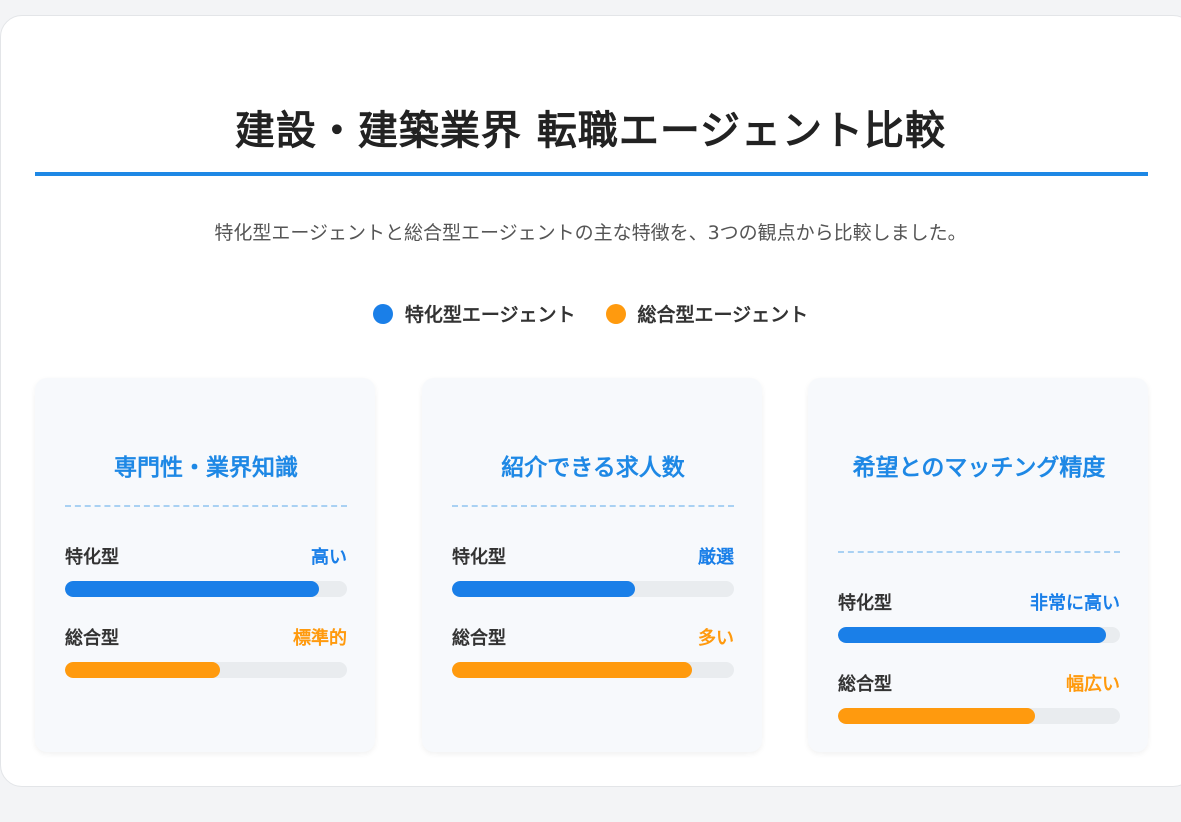 This screenshot has width=1181, height=822. Describe the element at coordinates (593, 556) in the screenshot. I see `bar-row-header: 特化型 厳選` at that location.